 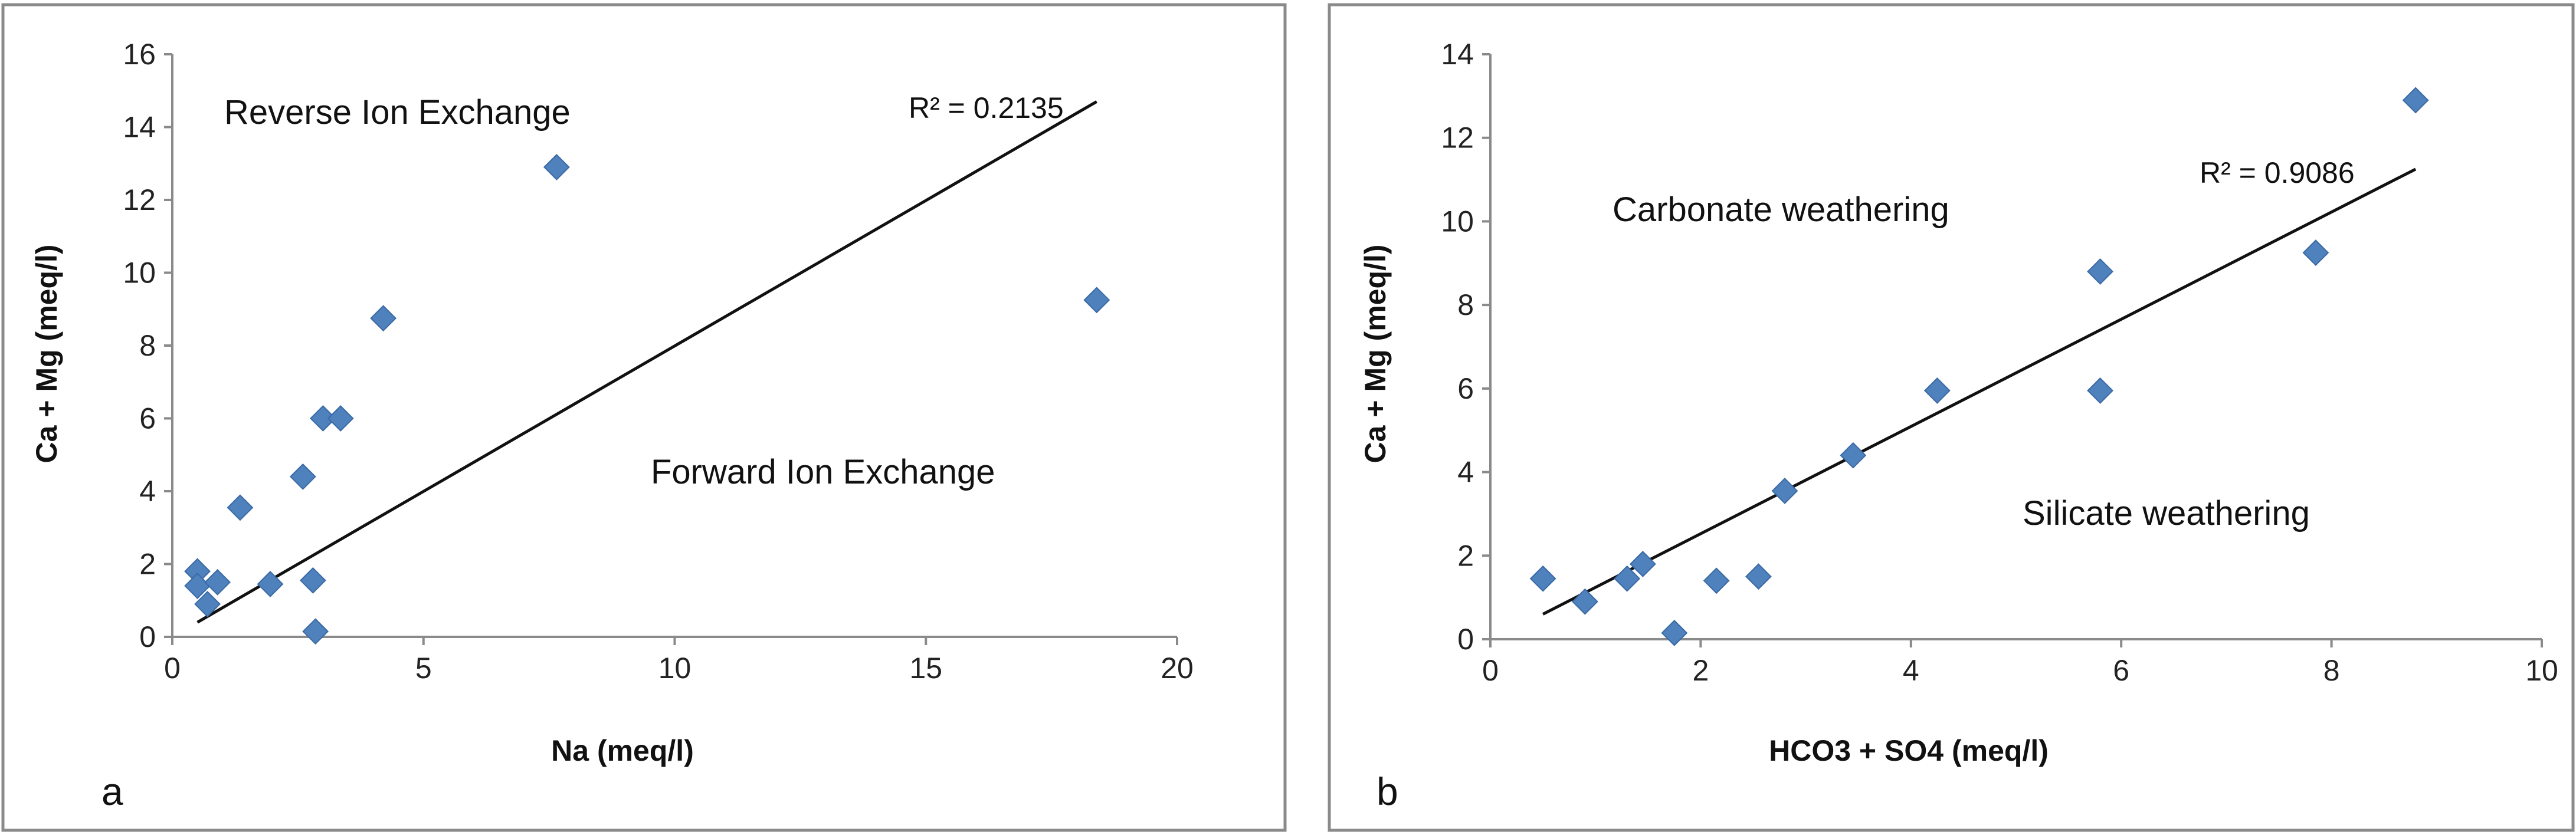 What do you see at coordinates (823, 472) in the screenshot?
I see `chart-a-annotation-forward: Forward Ion Exchange` at bounding box center [823, 472].